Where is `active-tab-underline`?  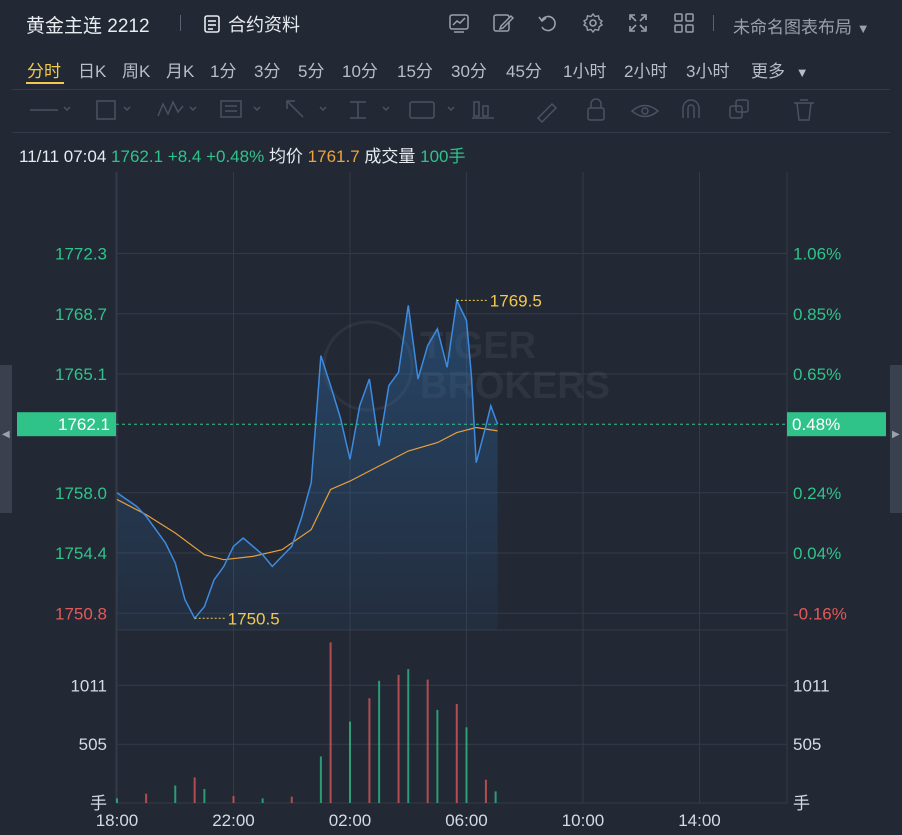
active-tab-underline is located at coordinates (45, 83).